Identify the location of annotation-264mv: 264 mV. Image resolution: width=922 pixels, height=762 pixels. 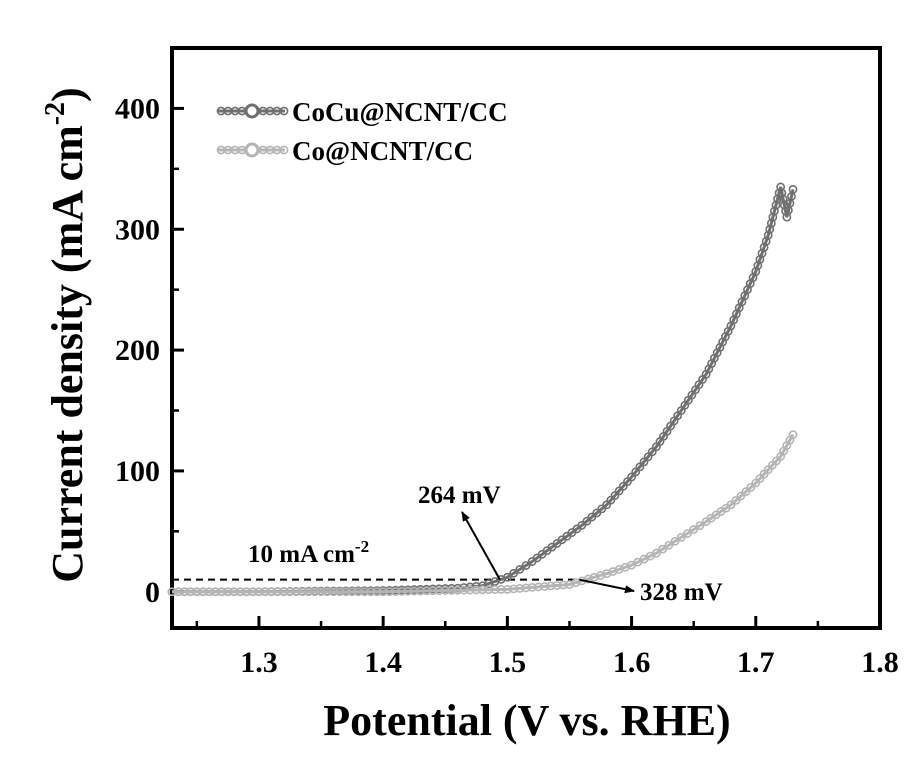
(459, 495).